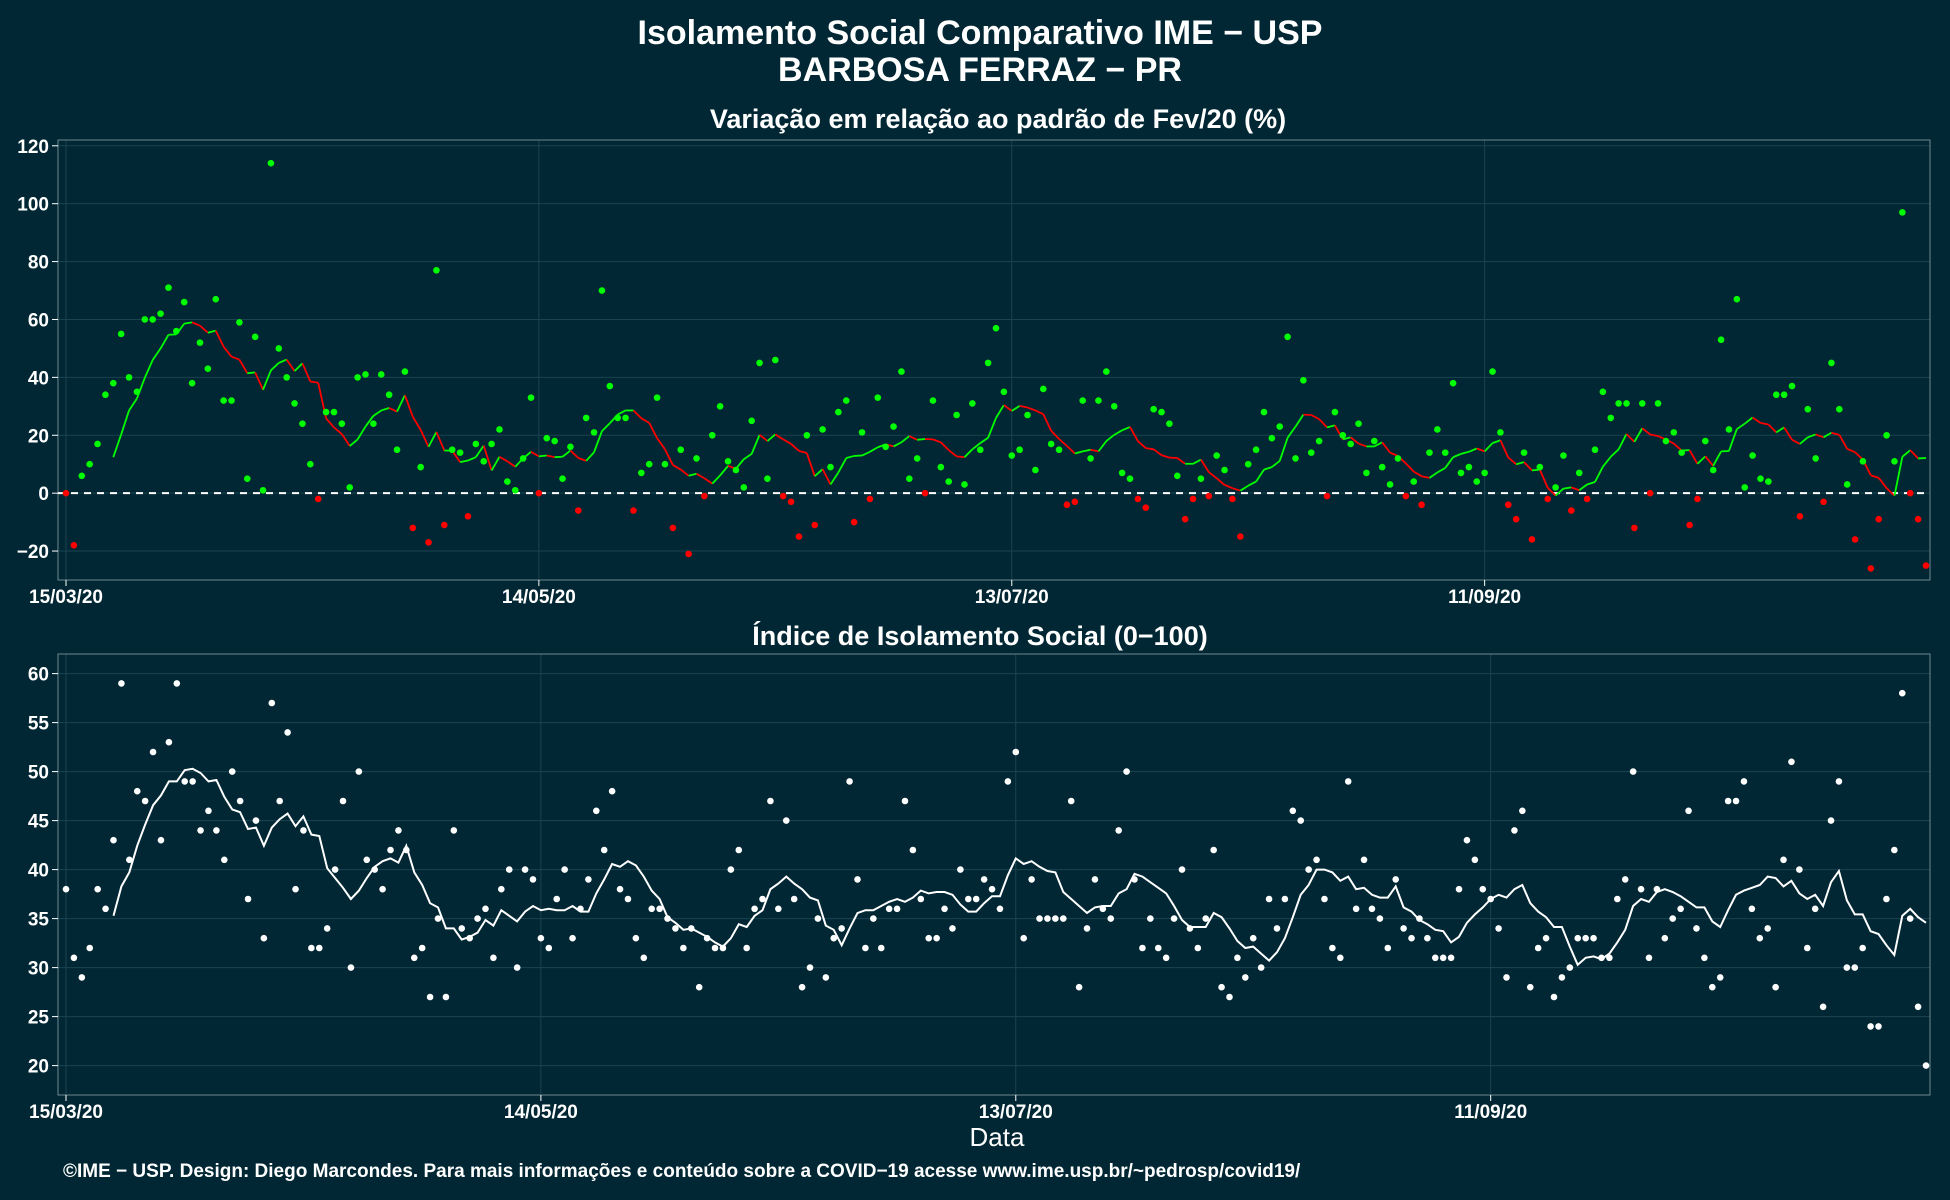  What do you see at coordinates (980, 33) in the screenshot?
I see `figure-title-line1: Isolamento Social Comparativo IME − USP` at bounding box center [980, 33].